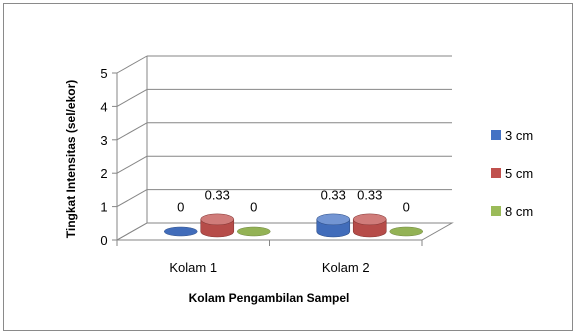 The height and width of the screenshot is (336, 578). What do you see at coordinates (269, 267) in the screenshot?
I see `x-tick-labels: Kolam 1 Kolam 2` at bounding box center [269, 267].